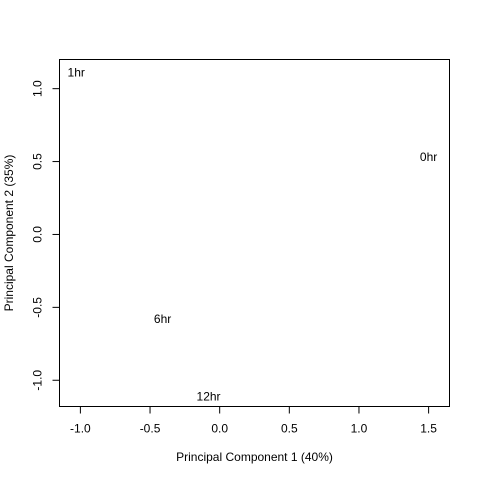 The height and width of the screenshot is (480, 480). What do you see at coordinates (162, 319) in the screenshot?
I see `point-label-6hr: 6hr` at bounding box center [162, 319].